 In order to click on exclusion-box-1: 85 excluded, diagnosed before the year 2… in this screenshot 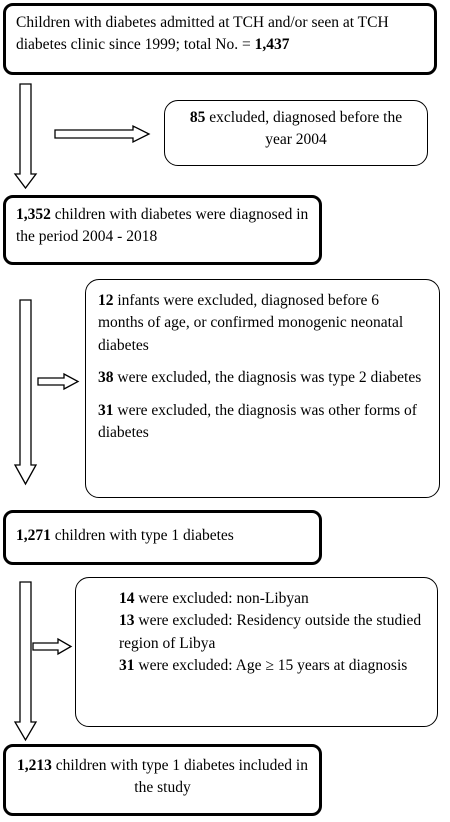, I will do `click(296, 133)`.